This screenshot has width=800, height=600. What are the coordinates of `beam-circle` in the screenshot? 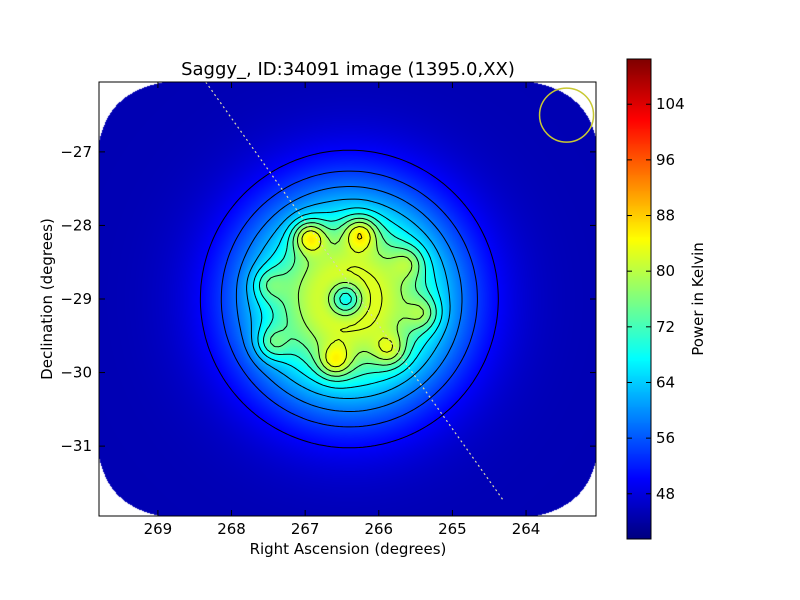 It's located at (566, 115).